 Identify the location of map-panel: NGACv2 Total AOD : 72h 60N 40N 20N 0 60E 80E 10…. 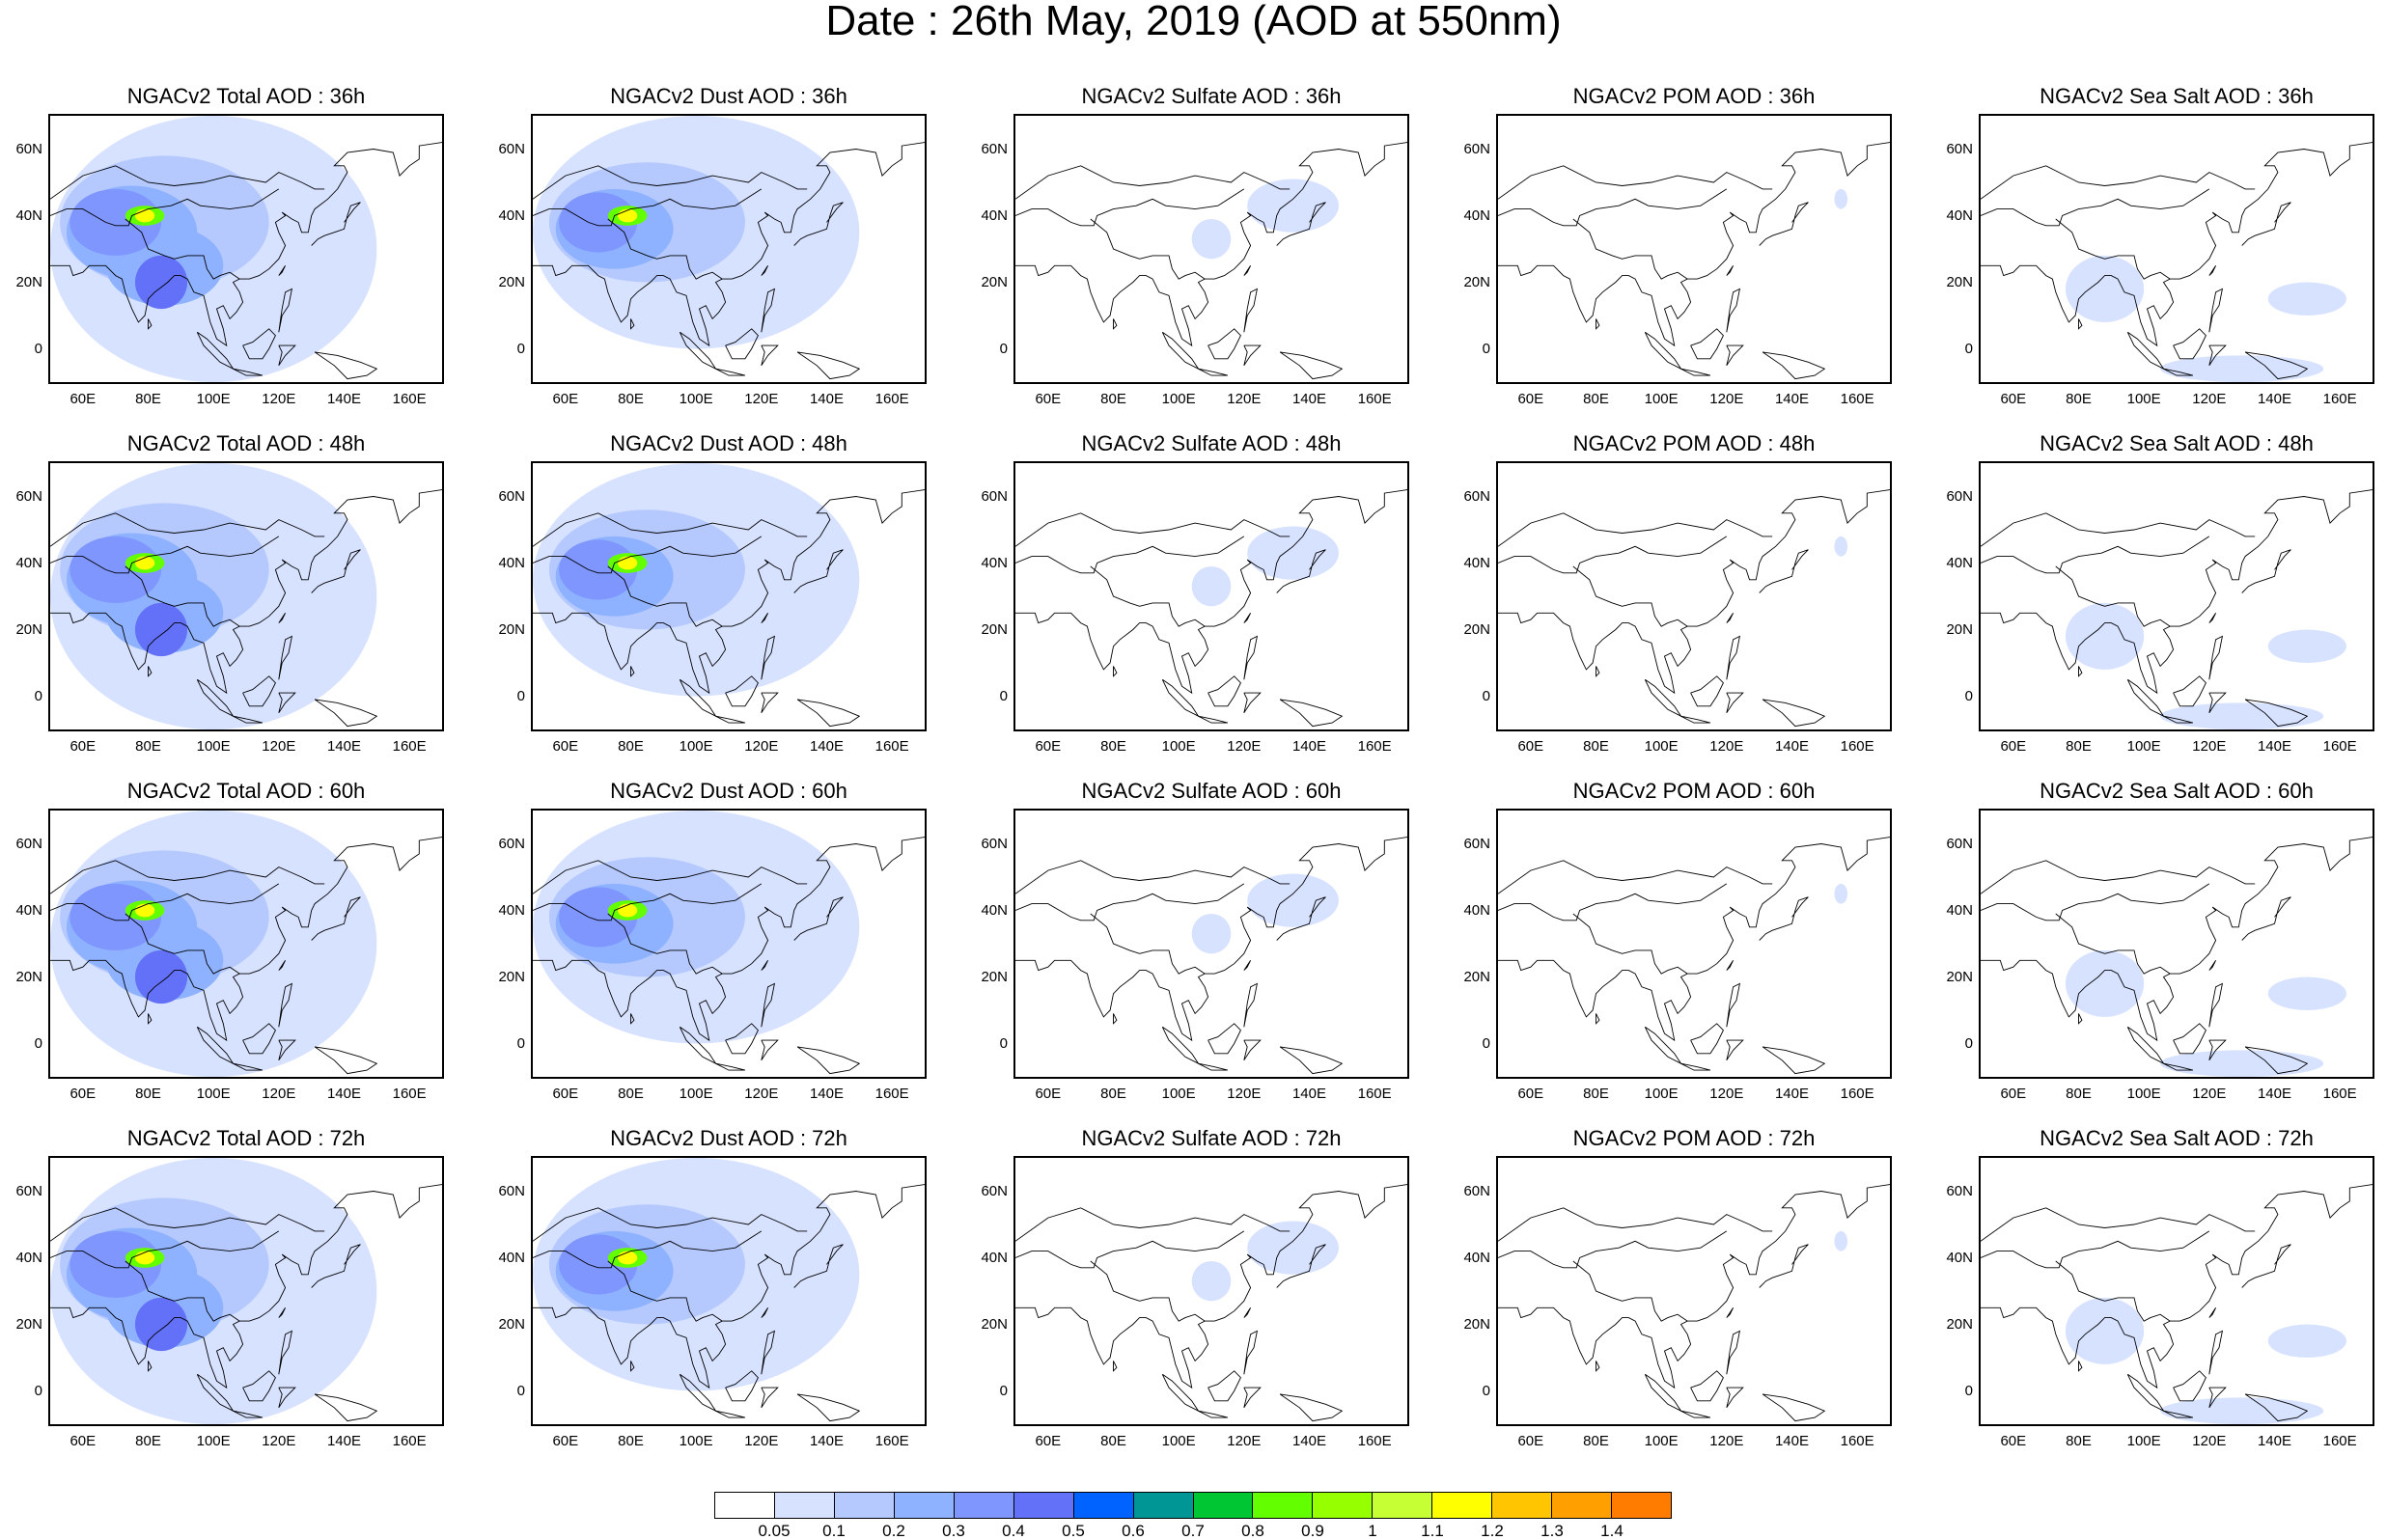
(241, 1292).